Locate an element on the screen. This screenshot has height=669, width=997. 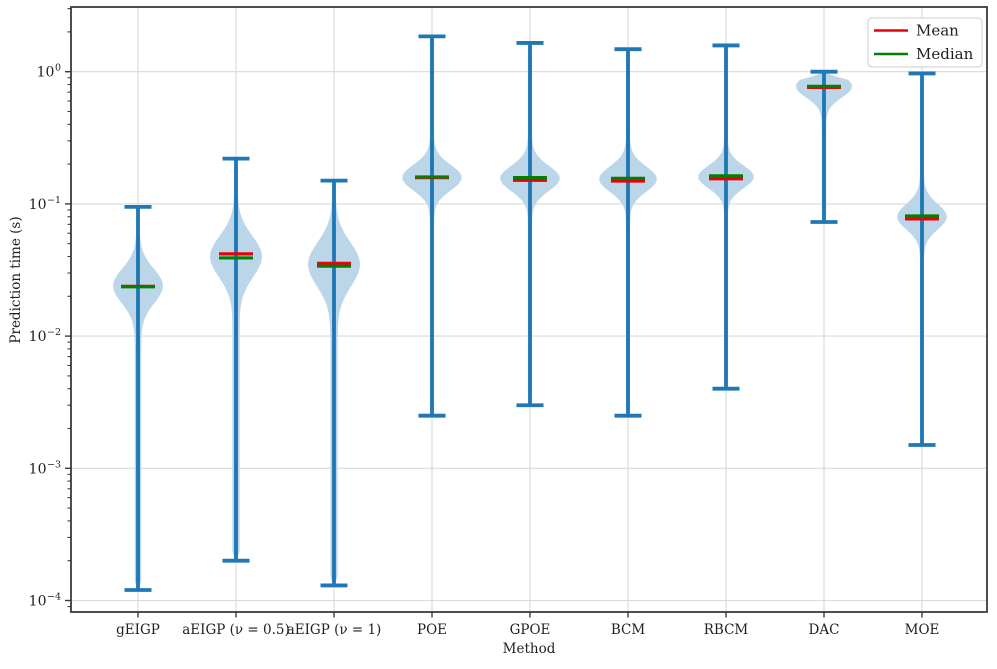
legend-median-label: Median is located at coordinates (945, 54).